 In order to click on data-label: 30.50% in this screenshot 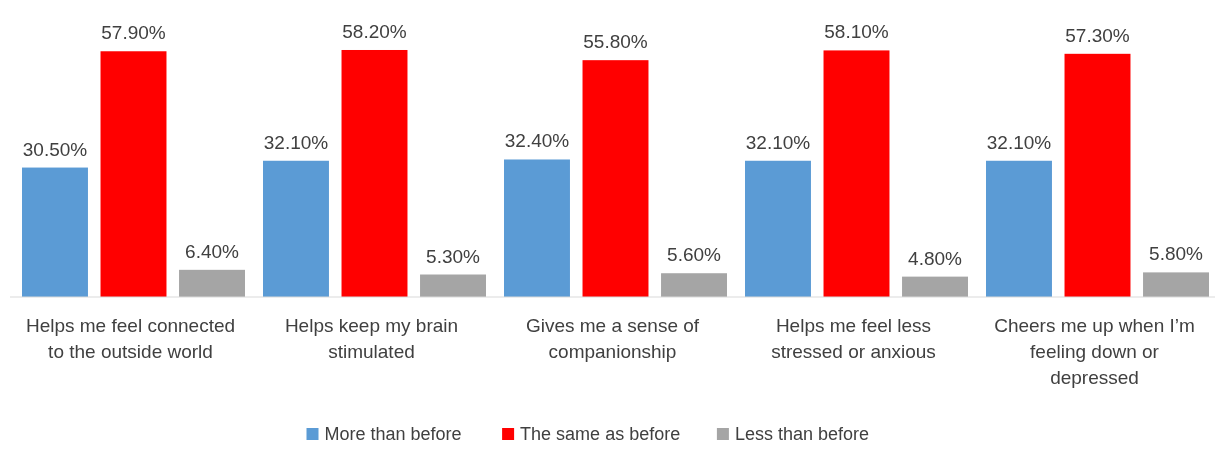, I will do `click(55, 149)`.